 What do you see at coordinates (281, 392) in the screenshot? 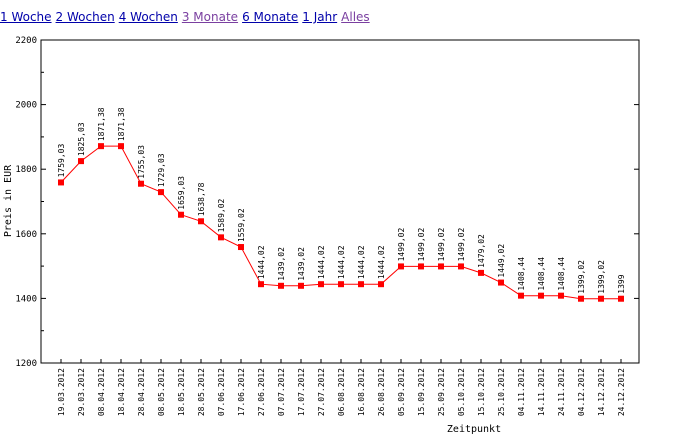
I see `x-tick-label: 07.07.2012` at bounding box center [281, 392].